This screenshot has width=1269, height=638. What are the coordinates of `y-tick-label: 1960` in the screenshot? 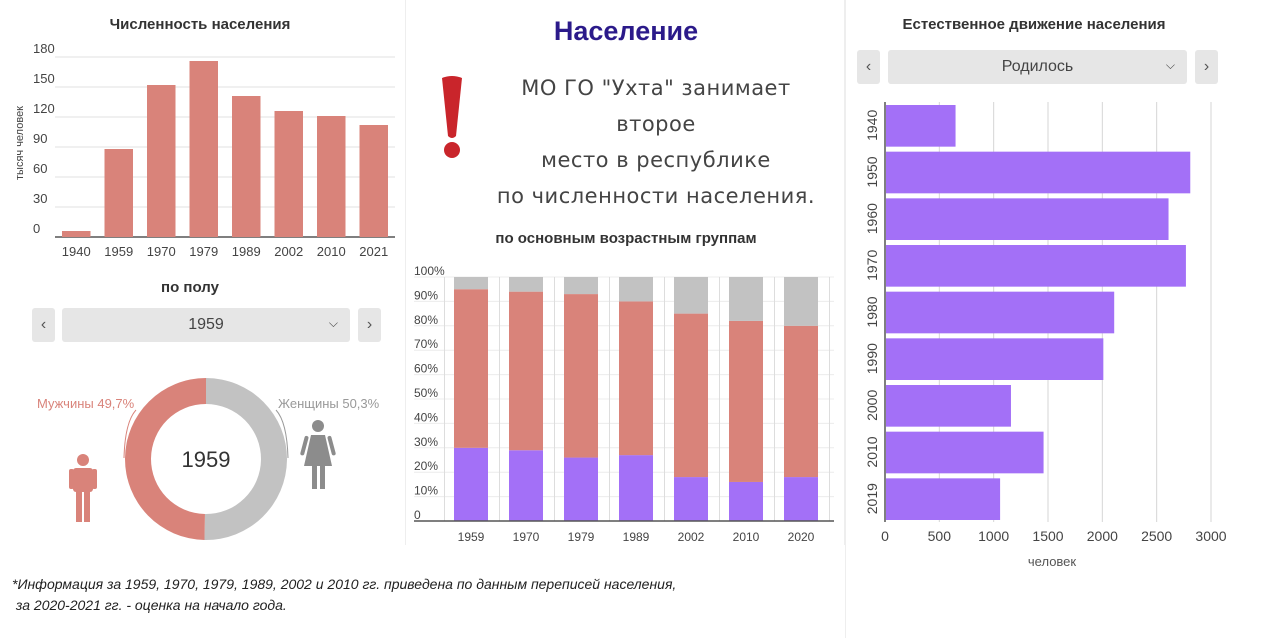 It's located at (872, 218).